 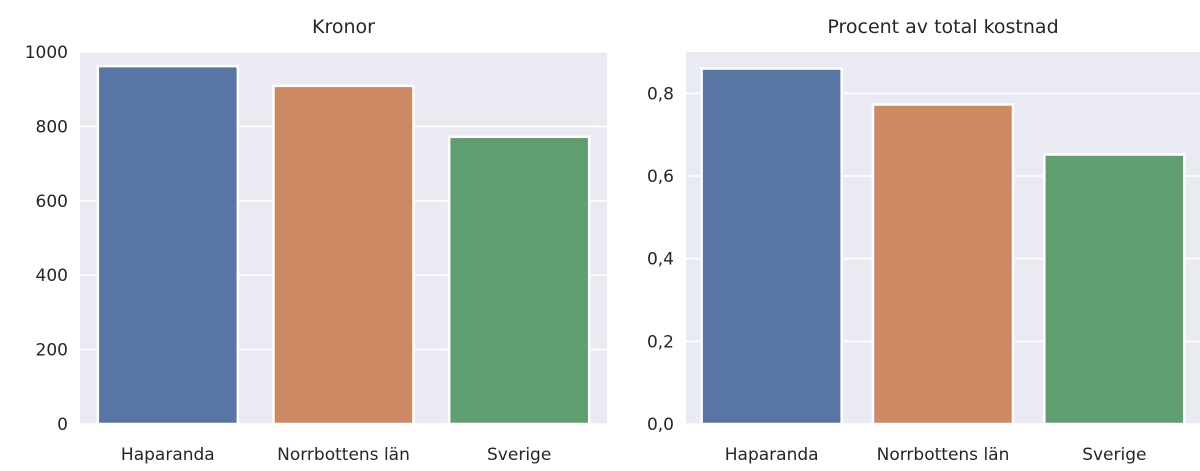 I want to click on y-tick-label: 600, so click(x=52, y=202).